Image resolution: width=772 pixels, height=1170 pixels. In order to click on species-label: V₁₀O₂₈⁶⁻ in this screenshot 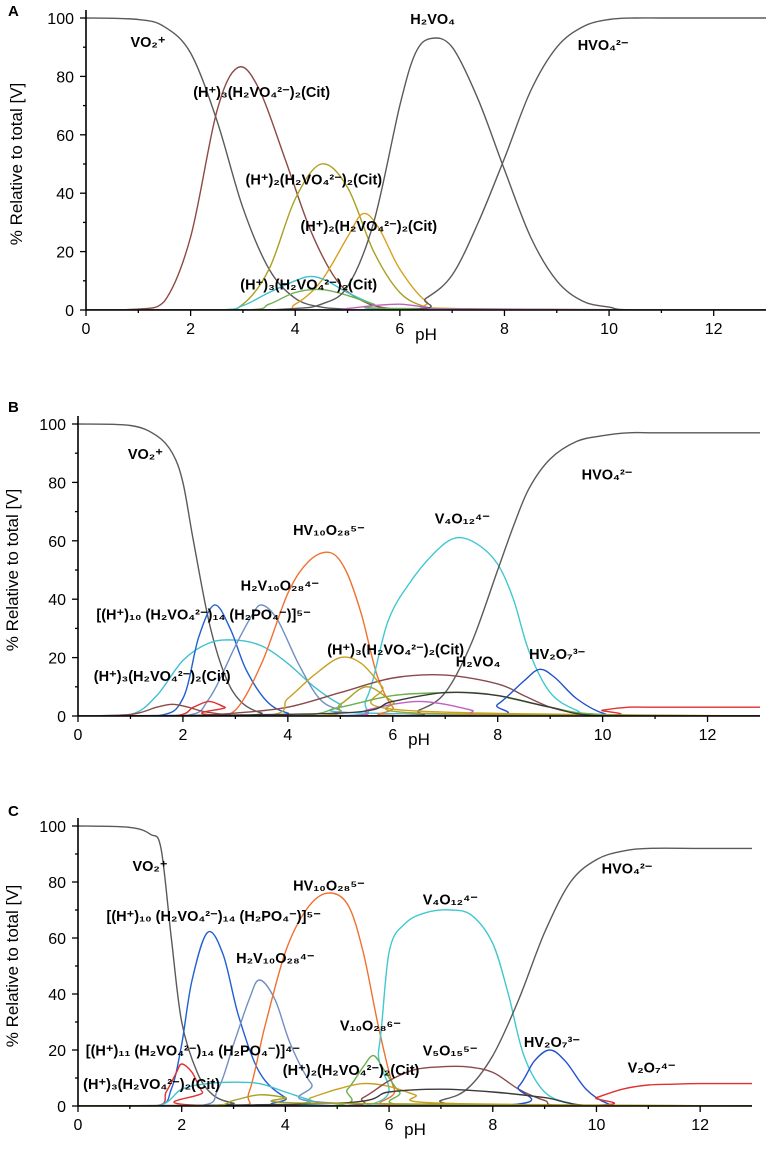, I will do `click(370, 1026)`.